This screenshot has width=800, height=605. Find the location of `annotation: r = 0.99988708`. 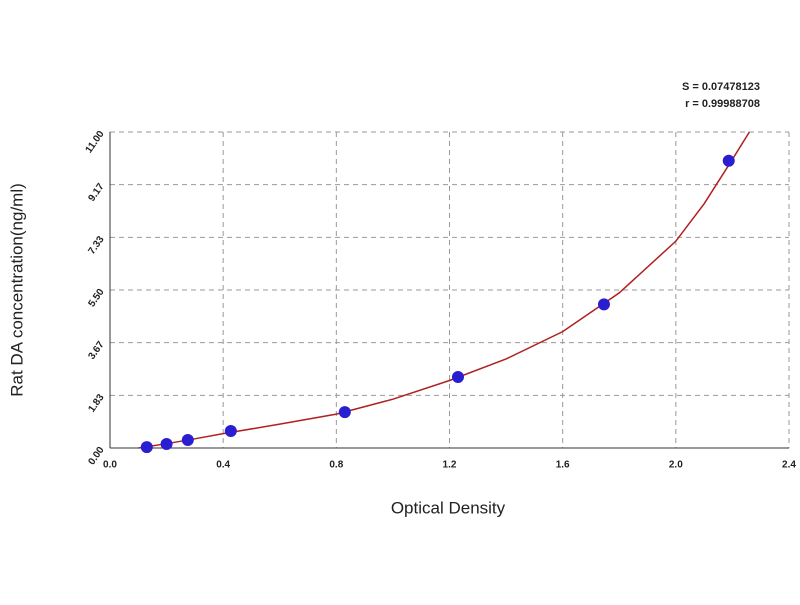

annotation: r = 0.99988708 is located at coordinates (722, 104).